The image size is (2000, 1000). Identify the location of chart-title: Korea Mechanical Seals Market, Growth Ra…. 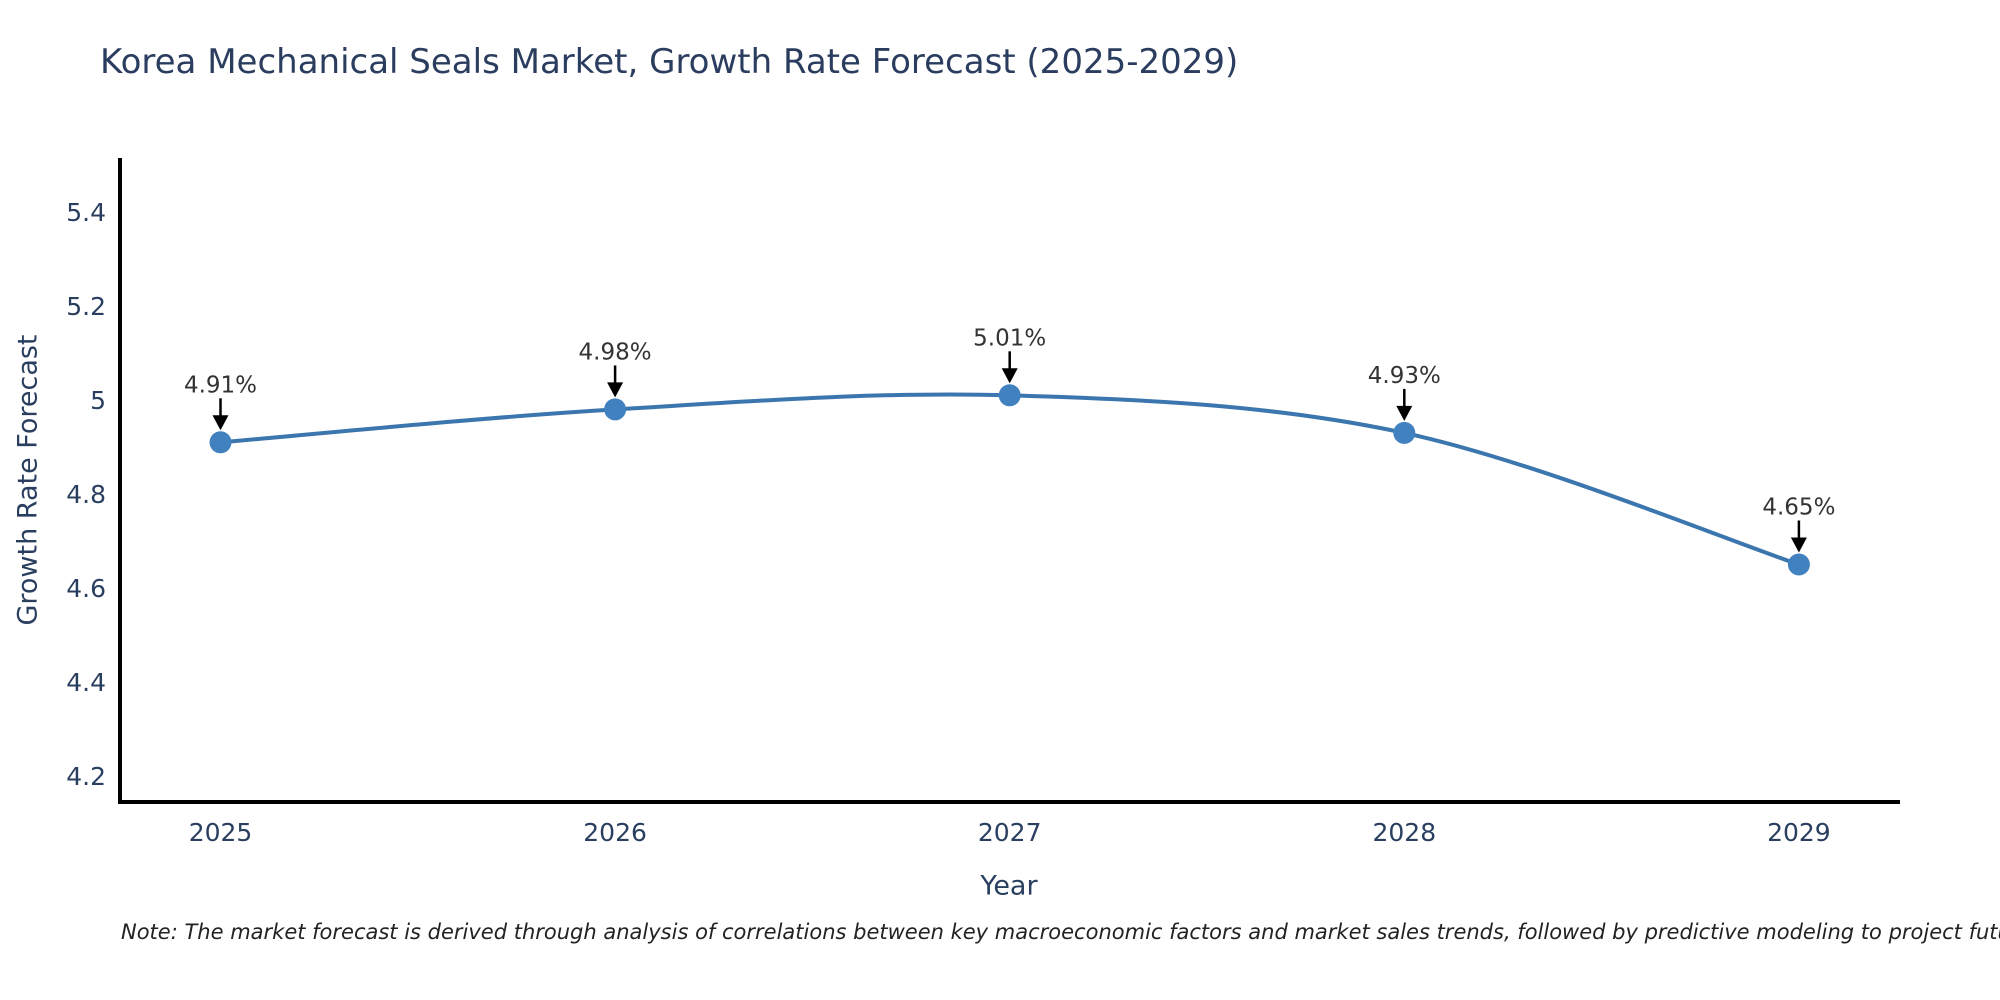
(669, 62).